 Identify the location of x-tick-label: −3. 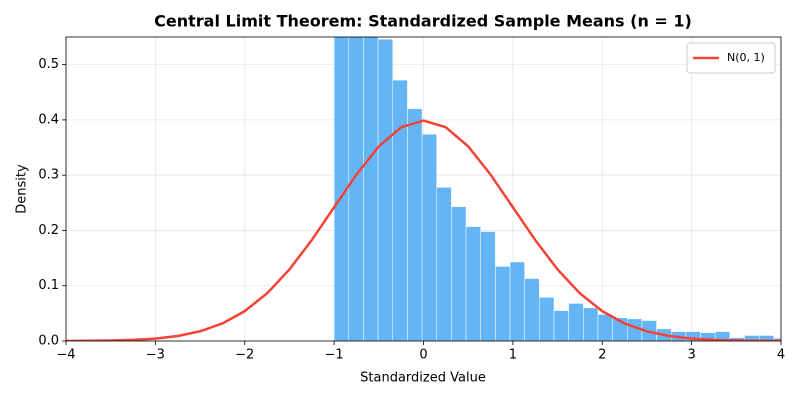
(155, 355).